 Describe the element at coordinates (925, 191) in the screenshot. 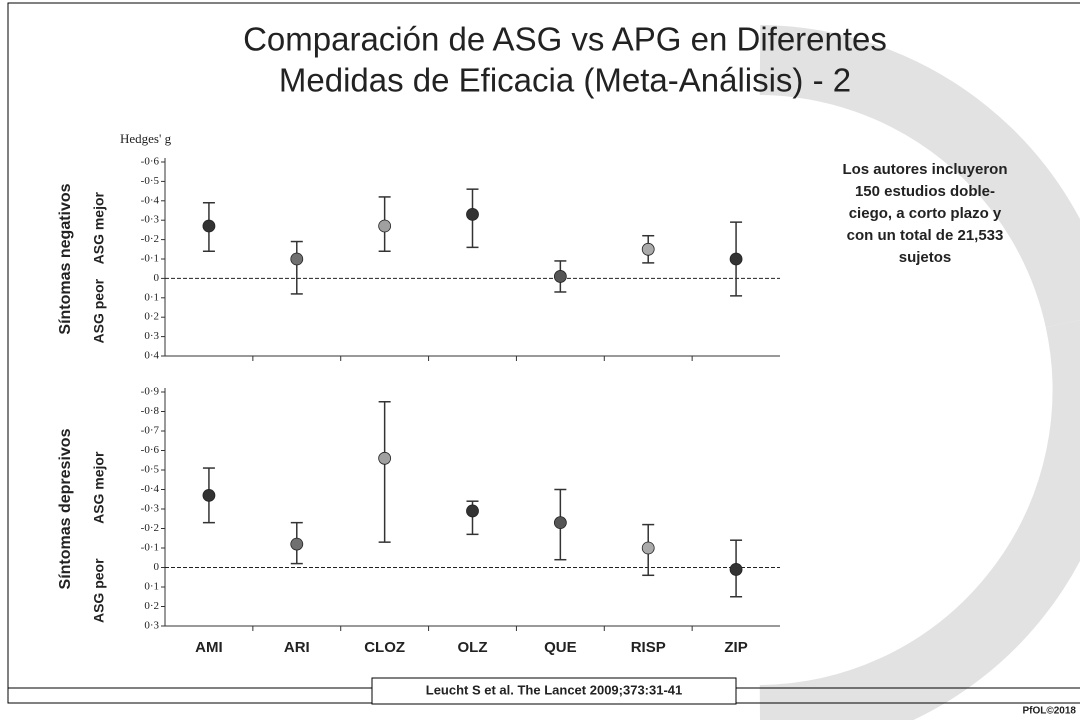

I see `note-line: 150 estudios doble-` at that location.